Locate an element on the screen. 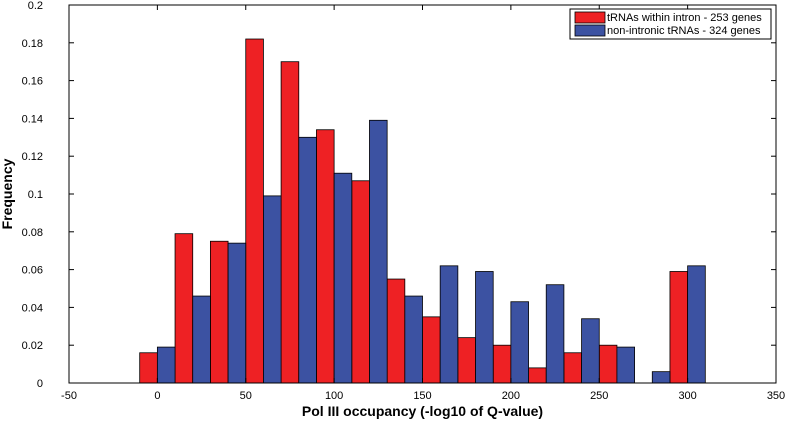 This screenshot has height=428, width=790. legend-swatch-blue is located at coordinates (590, 30).